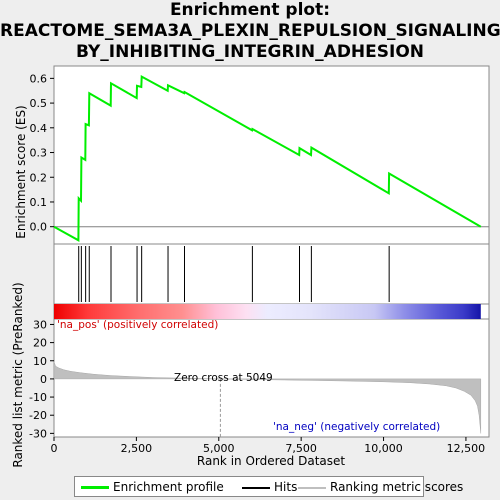 Image resolution: width=500 pixels, height=500 pixels. Describe the element at coordinates (39, 227) in the screenshot. I see `es-y-tick-label: 0.0` at that location.